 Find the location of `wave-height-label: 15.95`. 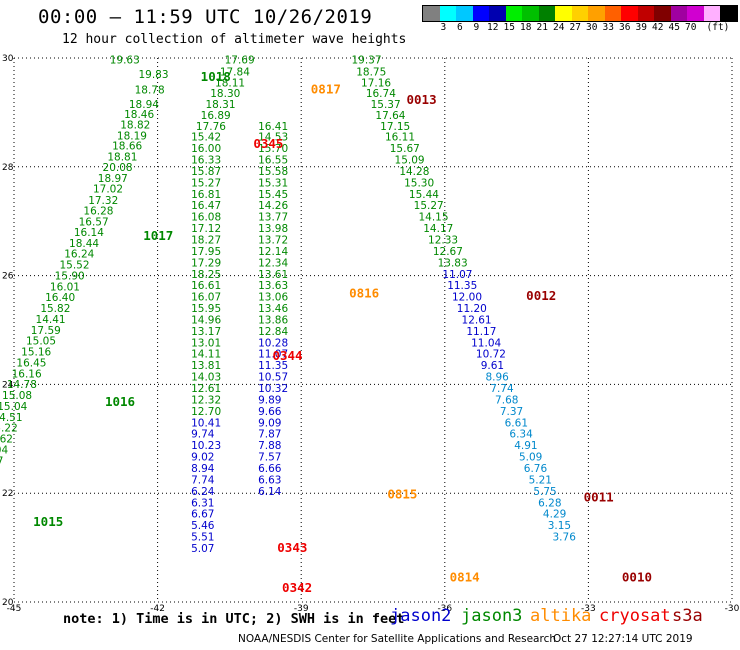

wave-height-label: 15.95 is located at coordinates (206, 309).